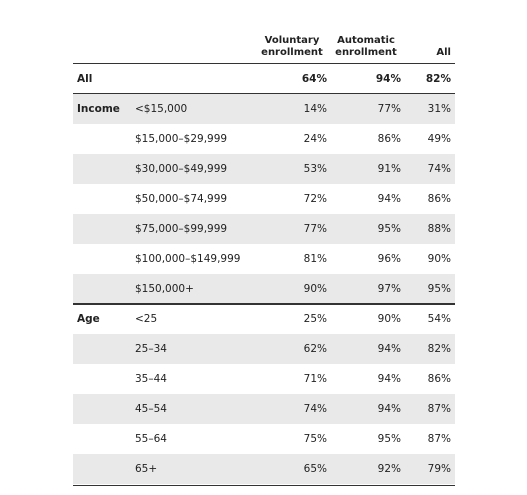  Describe the element at coordinates (264, 304) in the screenshot. I see `group-rule` at that location.